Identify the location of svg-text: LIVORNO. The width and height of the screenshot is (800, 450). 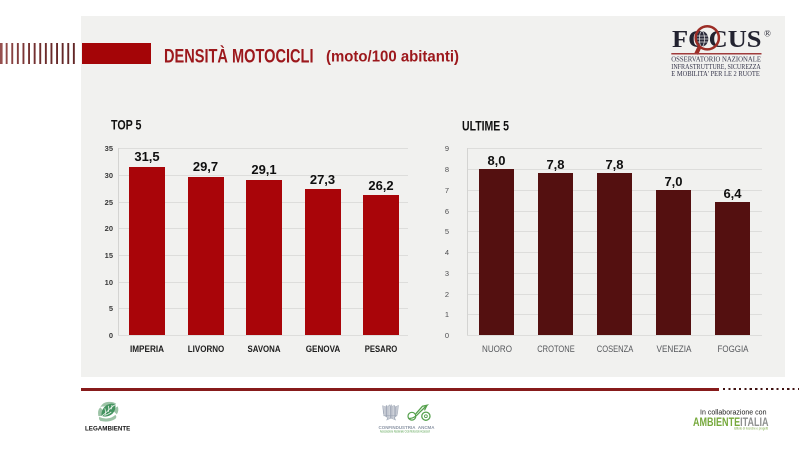
(205, 349).